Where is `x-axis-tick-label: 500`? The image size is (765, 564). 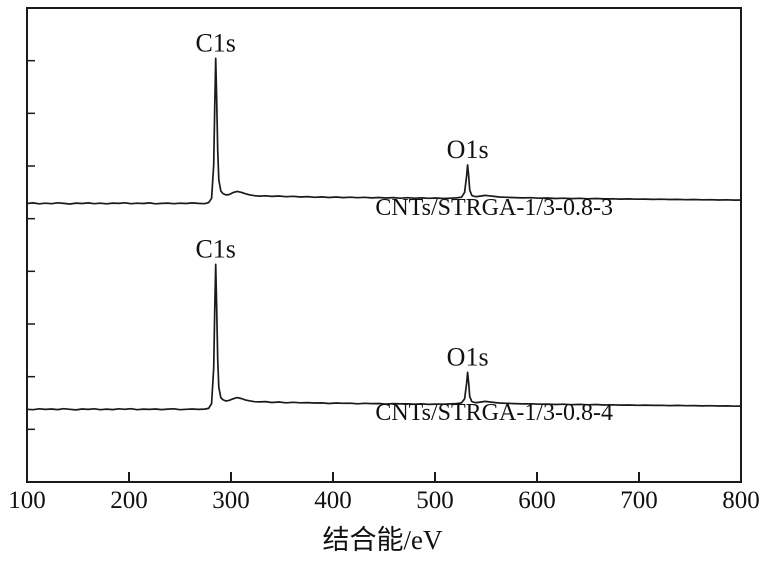
x-axis-tick-label: 500 is located at coordinates (435, 500).